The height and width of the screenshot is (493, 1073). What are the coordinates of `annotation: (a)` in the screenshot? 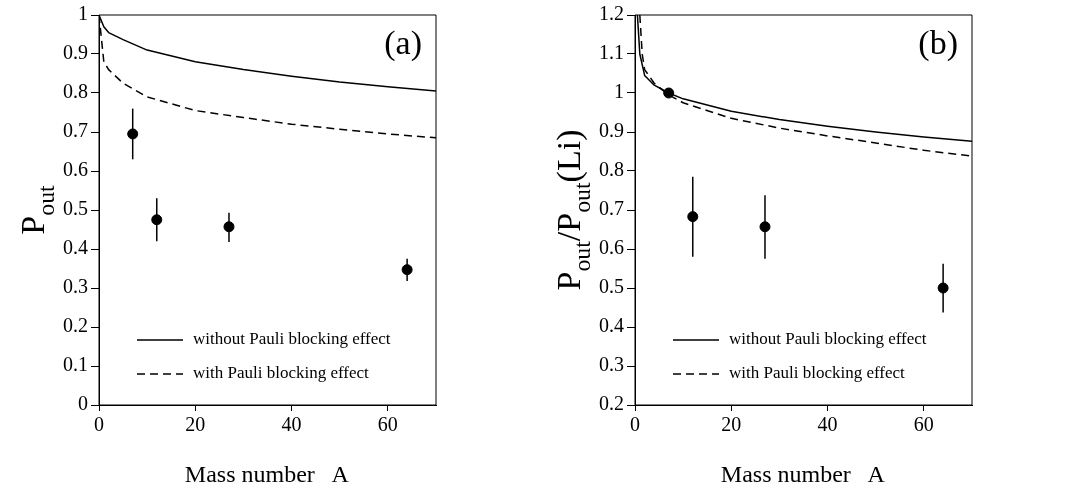 It's located at (403, 42).